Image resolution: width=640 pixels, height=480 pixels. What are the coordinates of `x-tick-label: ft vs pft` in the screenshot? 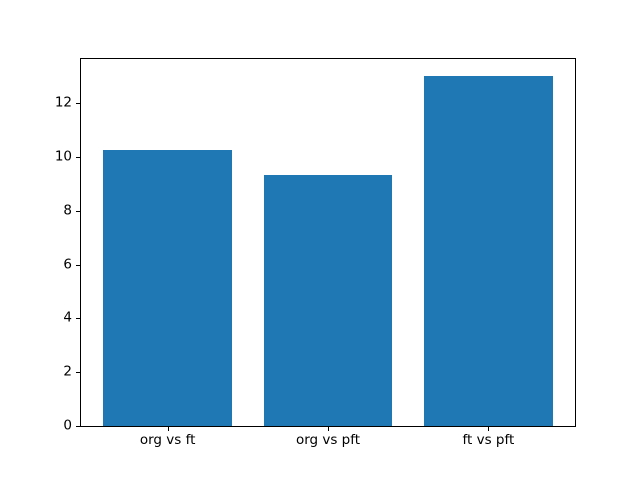 It's located at (488, 440).